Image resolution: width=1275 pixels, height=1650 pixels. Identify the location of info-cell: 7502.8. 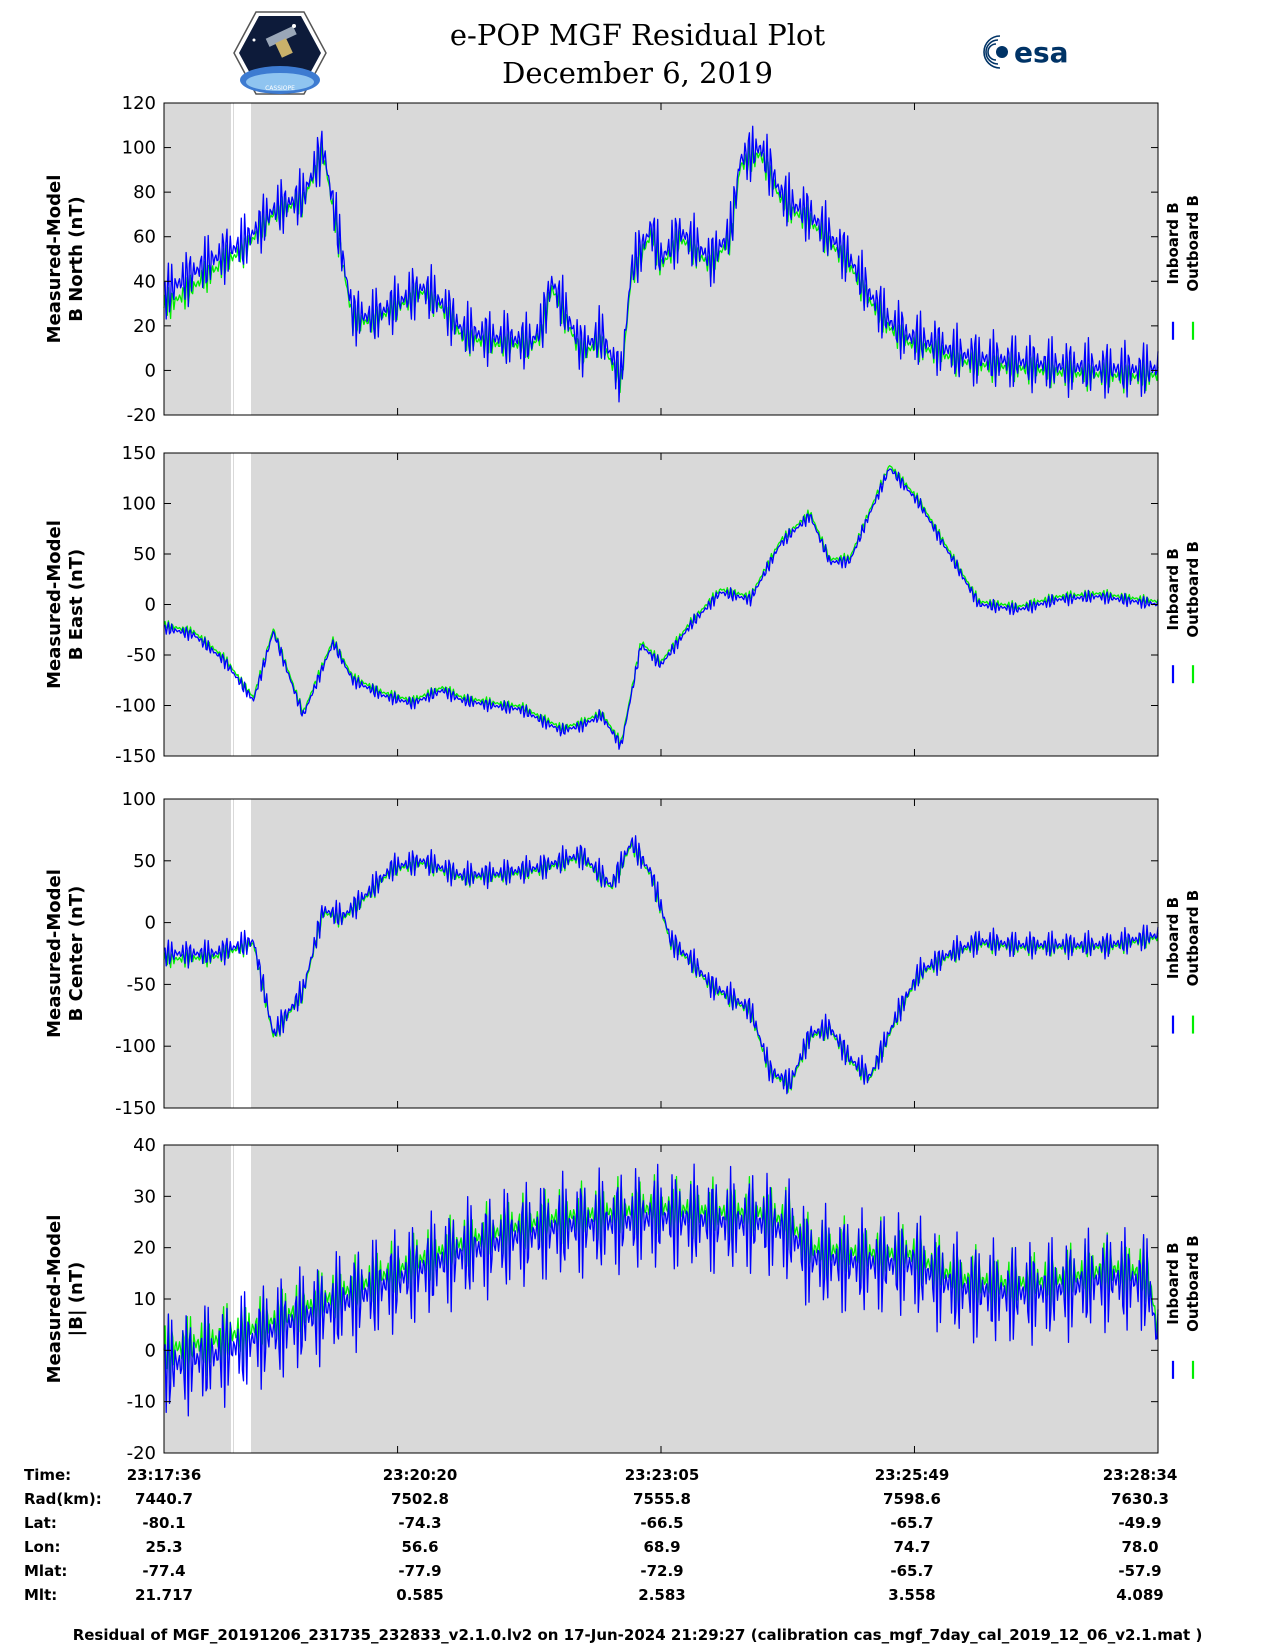
(420, 1499).